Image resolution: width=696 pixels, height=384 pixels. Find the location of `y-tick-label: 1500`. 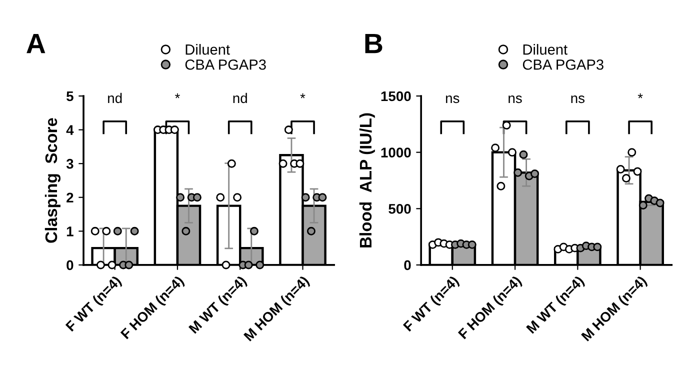

y-tick-label: 1500 is located at coordinates (396, 96).